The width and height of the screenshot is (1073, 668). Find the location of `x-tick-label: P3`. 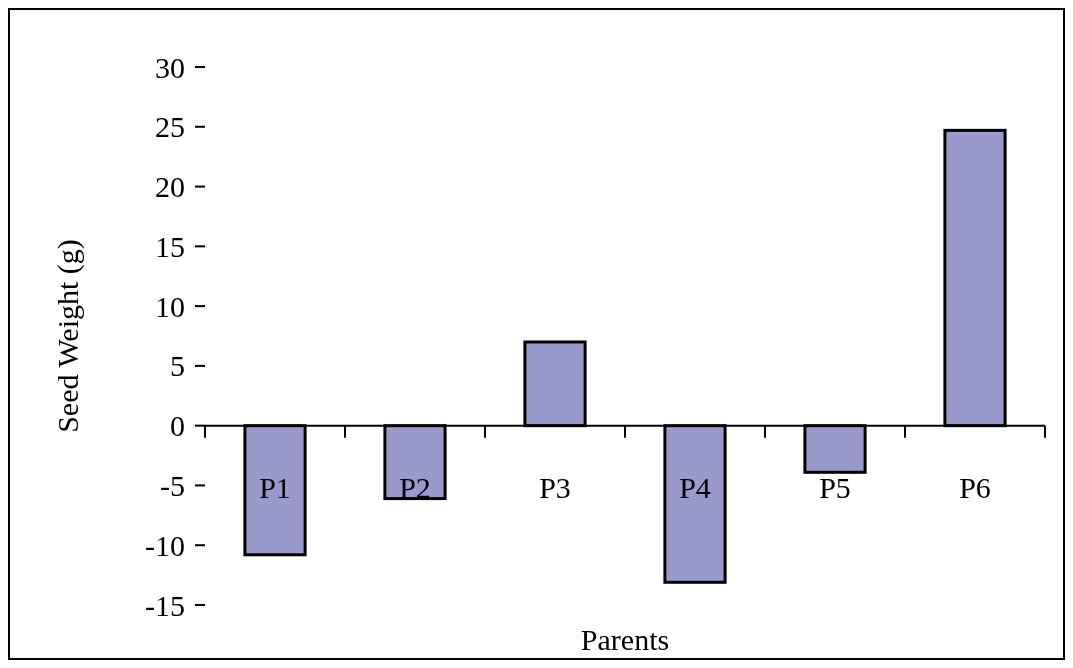

x-tick-label: P3 is located at coordinates (555, 487).